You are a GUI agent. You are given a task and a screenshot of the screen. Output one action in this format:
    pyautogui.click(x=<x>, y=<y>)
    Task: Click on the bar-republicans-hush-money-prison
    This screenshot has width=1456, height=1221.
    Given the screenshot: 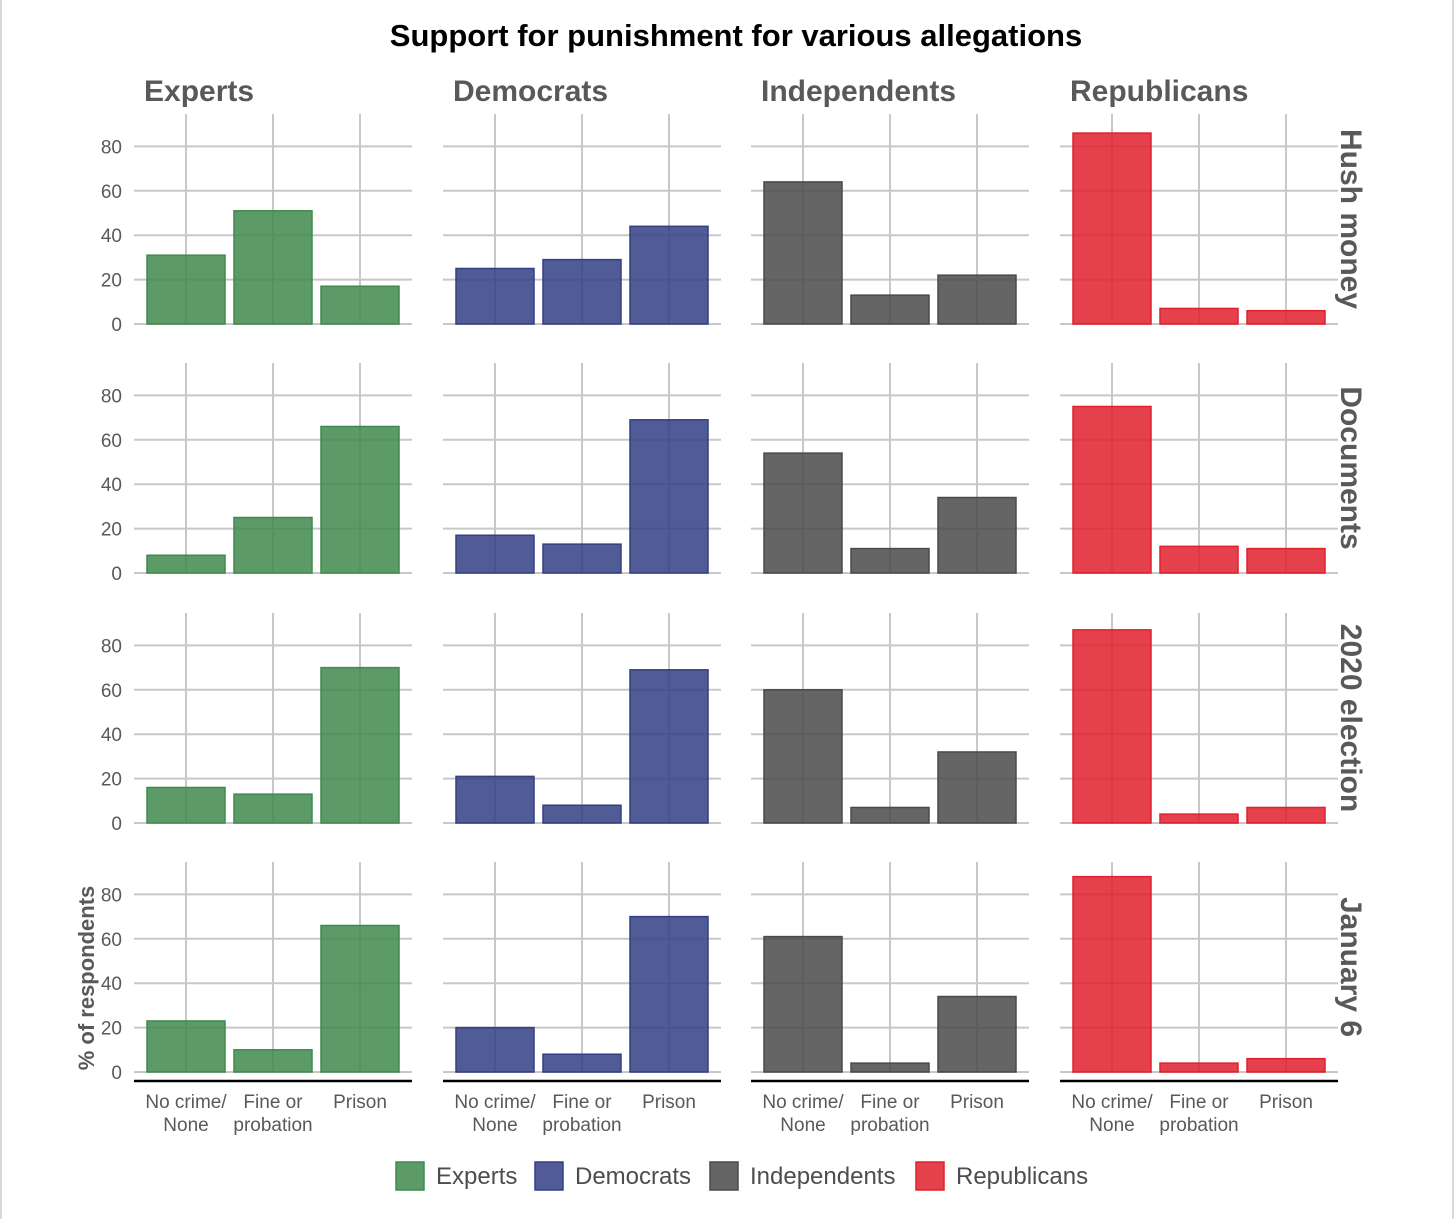 What is the action you would take?
    pyautogui.click(x=1286, y=317)
    